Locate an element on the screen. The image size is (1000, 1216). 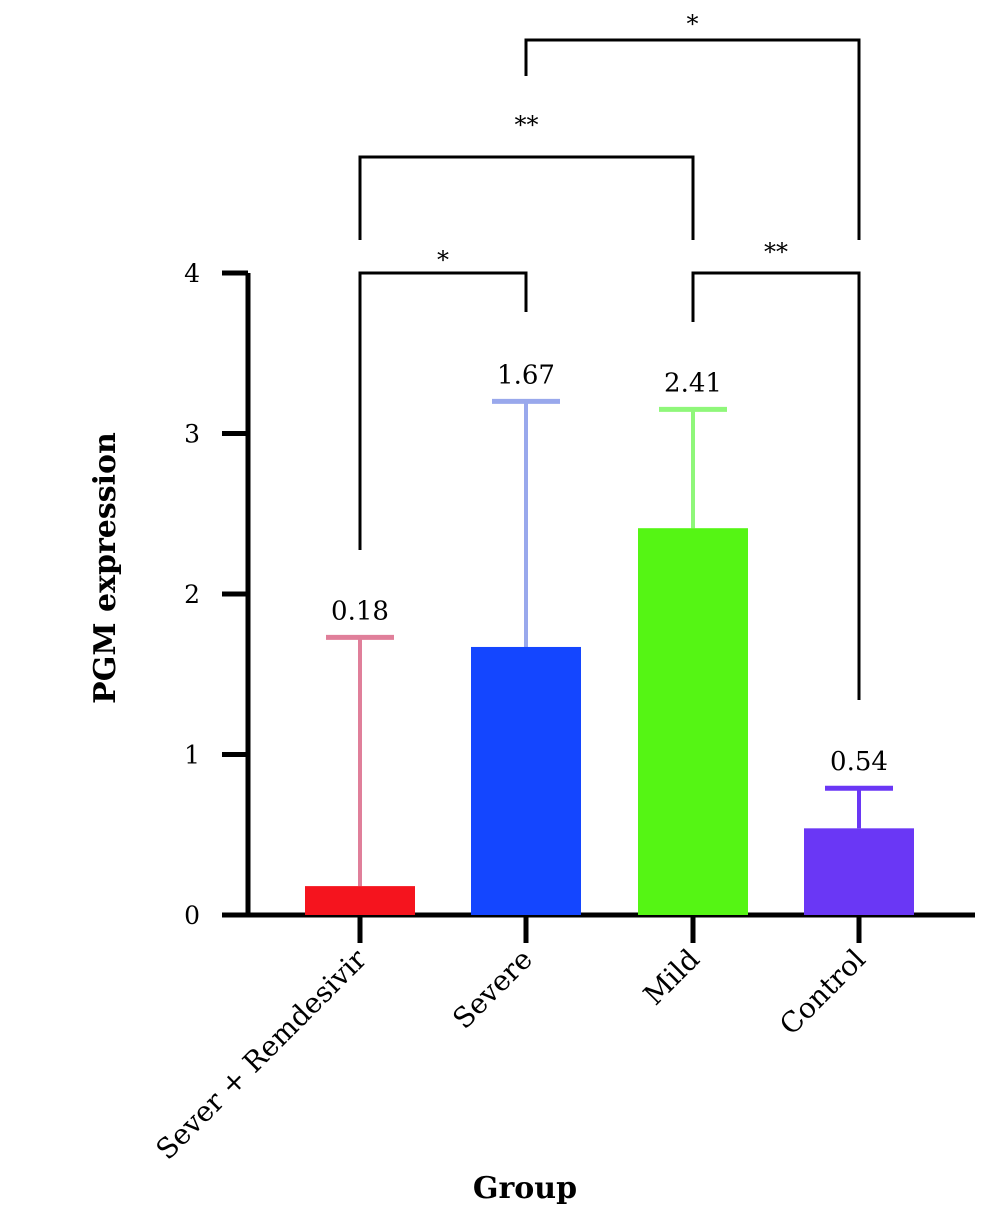
value-label-4: 0.54 is located at coordinates (859, 762).